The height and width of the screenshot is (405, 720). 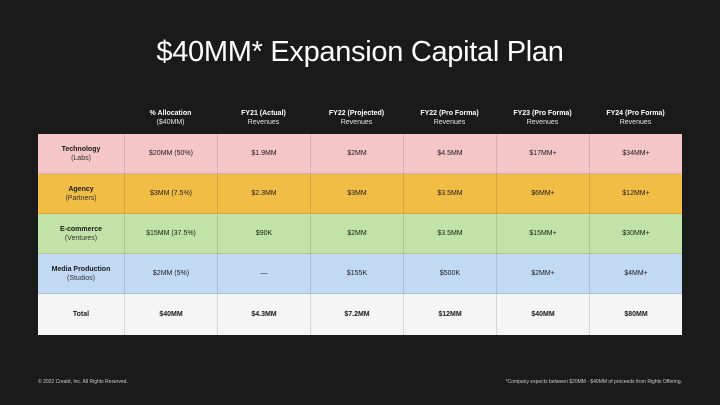 I want to click on header-fy24-pro-forma: FY24 (Pro Forma) Revenues, so click(x=635, y=121).